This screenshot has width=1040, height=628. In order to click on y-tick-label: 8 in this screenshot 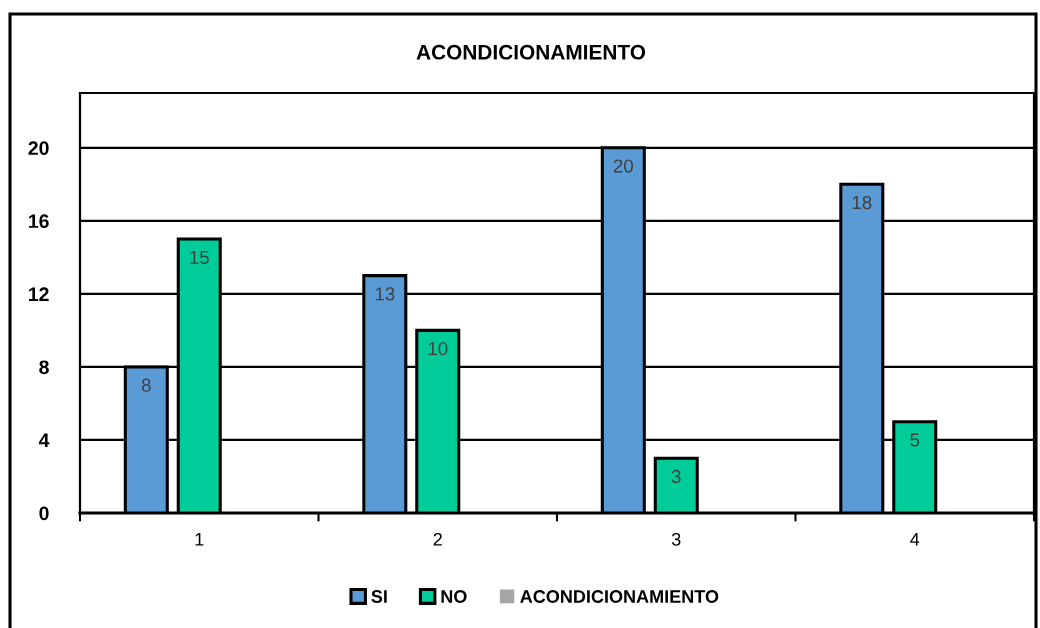, I will do `click(44, 367)`.